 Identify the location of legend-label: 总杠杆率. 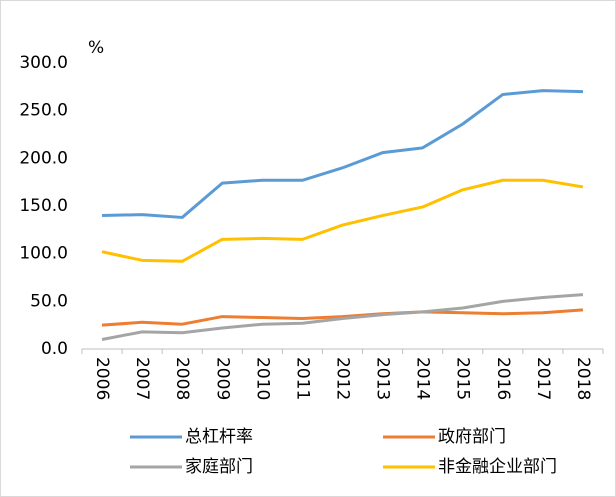
(219, 437).